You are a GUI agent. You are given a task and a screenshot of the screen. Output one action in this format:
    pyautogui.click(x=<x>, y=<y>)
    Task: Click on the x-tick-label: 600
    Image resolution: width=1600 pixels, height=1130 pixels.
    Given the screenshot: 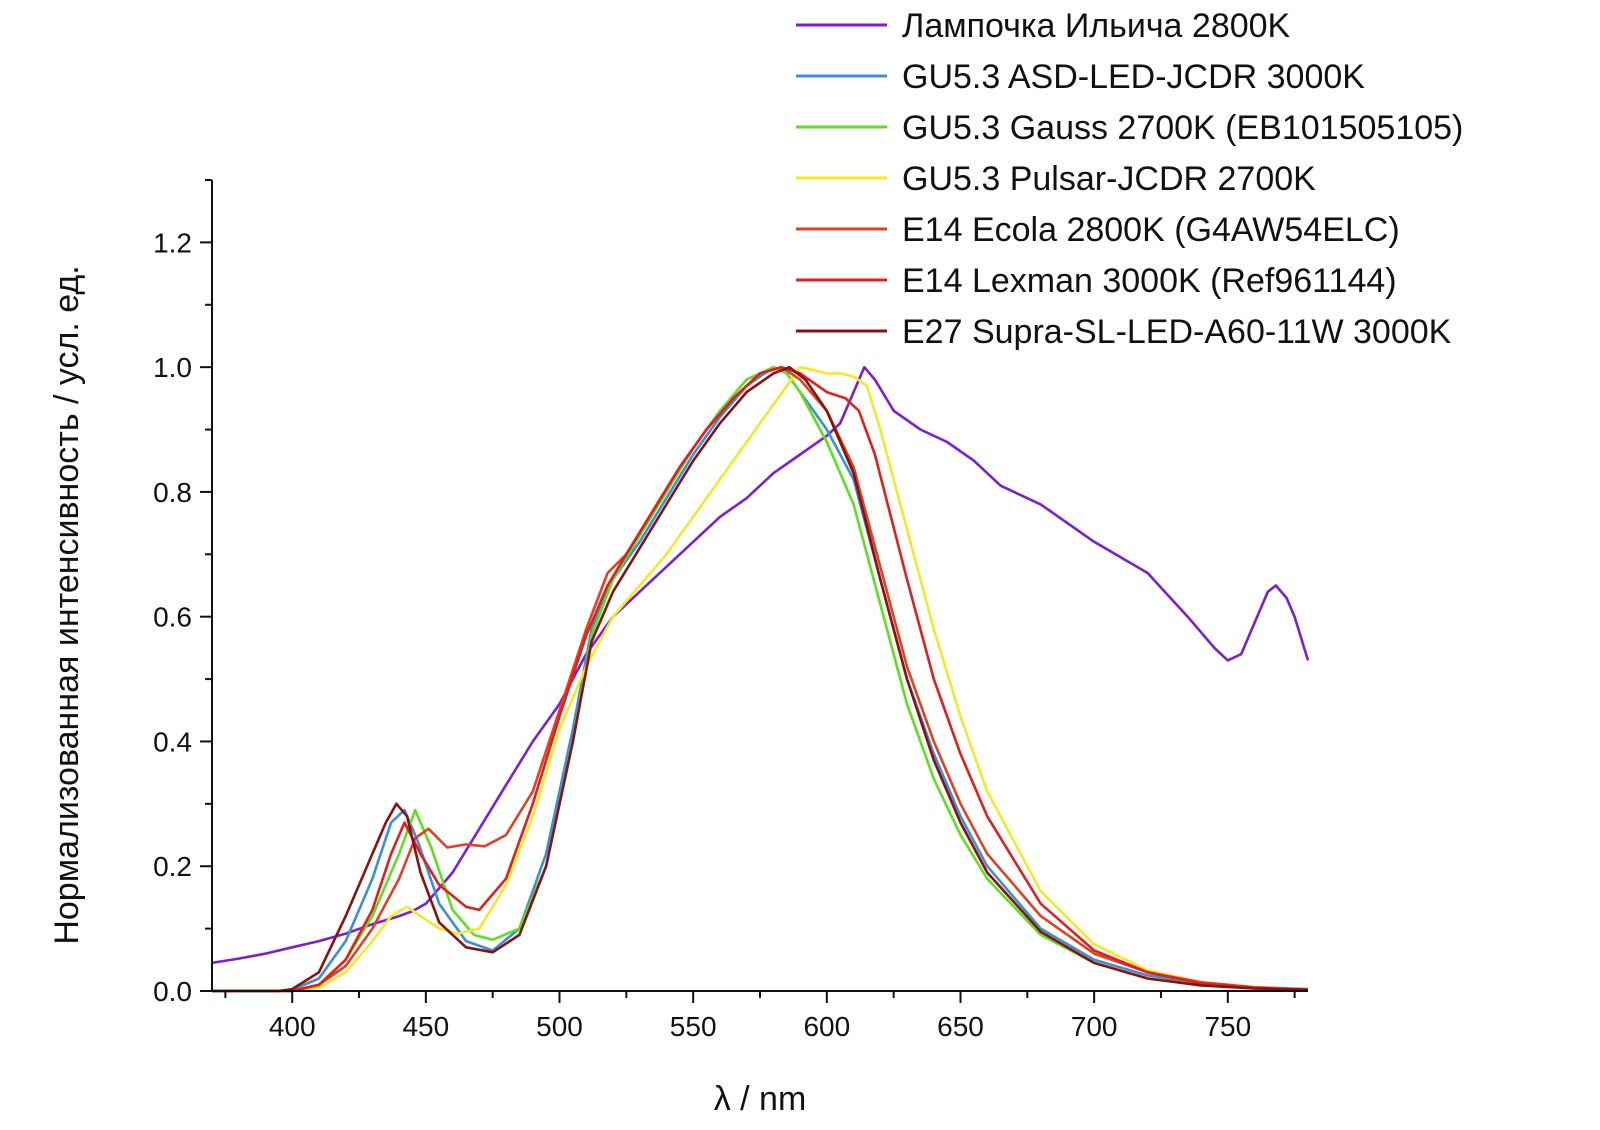 What is the action you would take?
    pyautogui.click(x=826, y=1026)
    